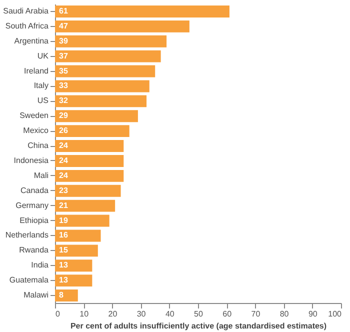 This screenshot has width=350, height=332. Describe the element at coordinates (40, 265) in the screenshot. I see `y-tick-label: India` at that location.